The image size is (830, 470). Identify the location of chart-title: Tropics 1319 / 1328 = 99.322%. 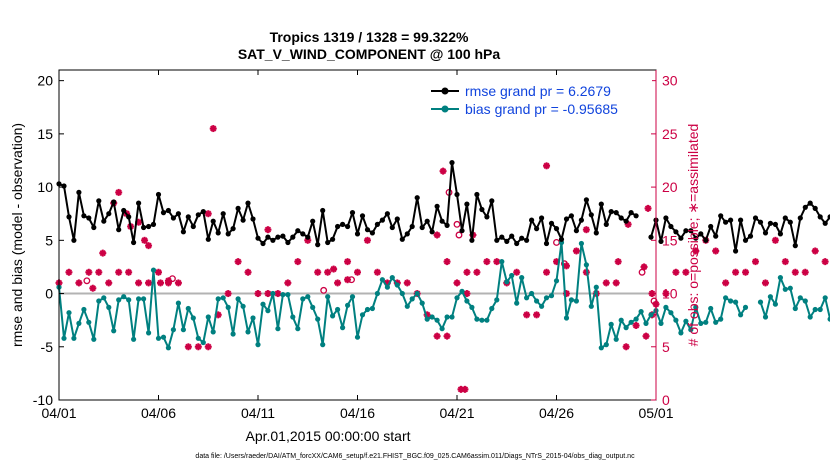
(369, 37).